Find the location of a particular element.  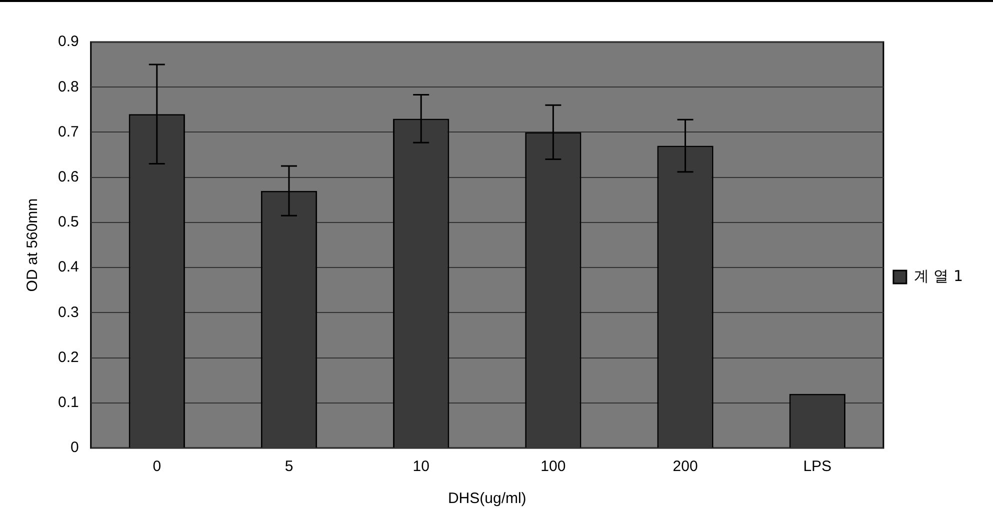

y-tick-label: 0.3 is located at coordinates (68, 312).